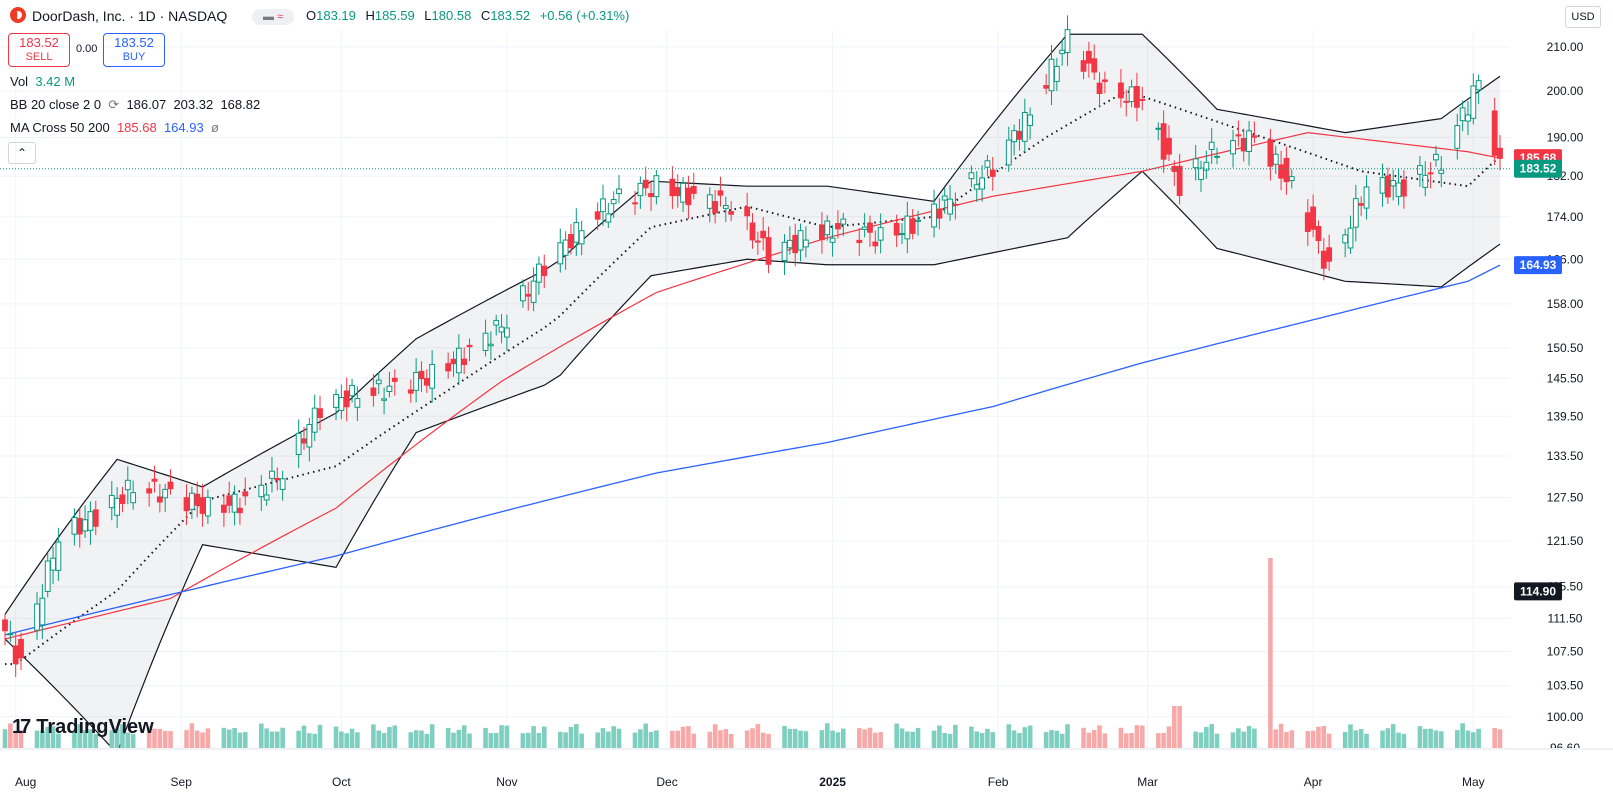  I want to click on y-tick-label: 127.50, so click(1565, 497).